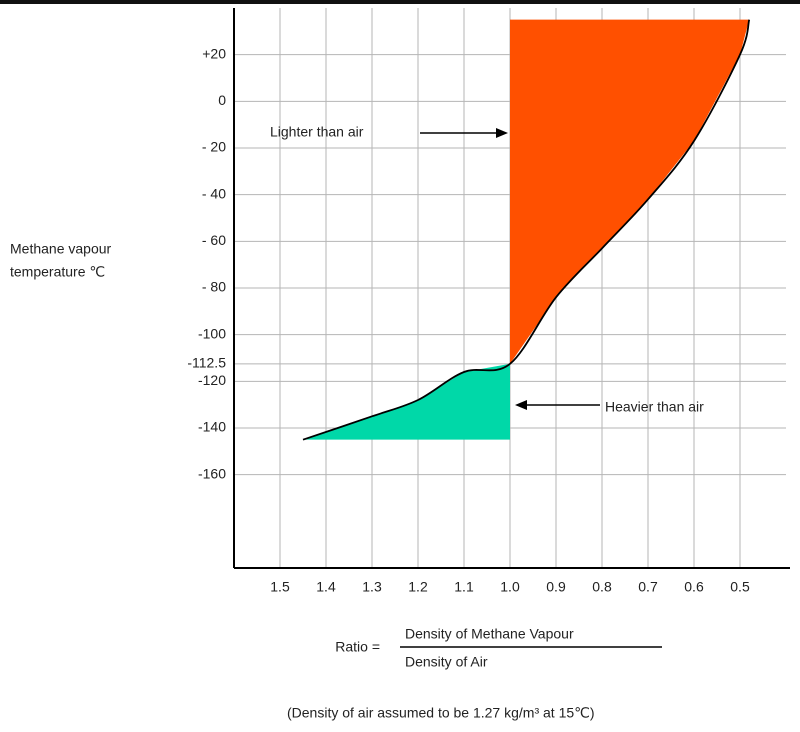 The image size is (800, 732). What do you see at coordinates (654, 407) in the screenshot?
I see `annotation: Heavier than air` at bounding box center [654, 407].